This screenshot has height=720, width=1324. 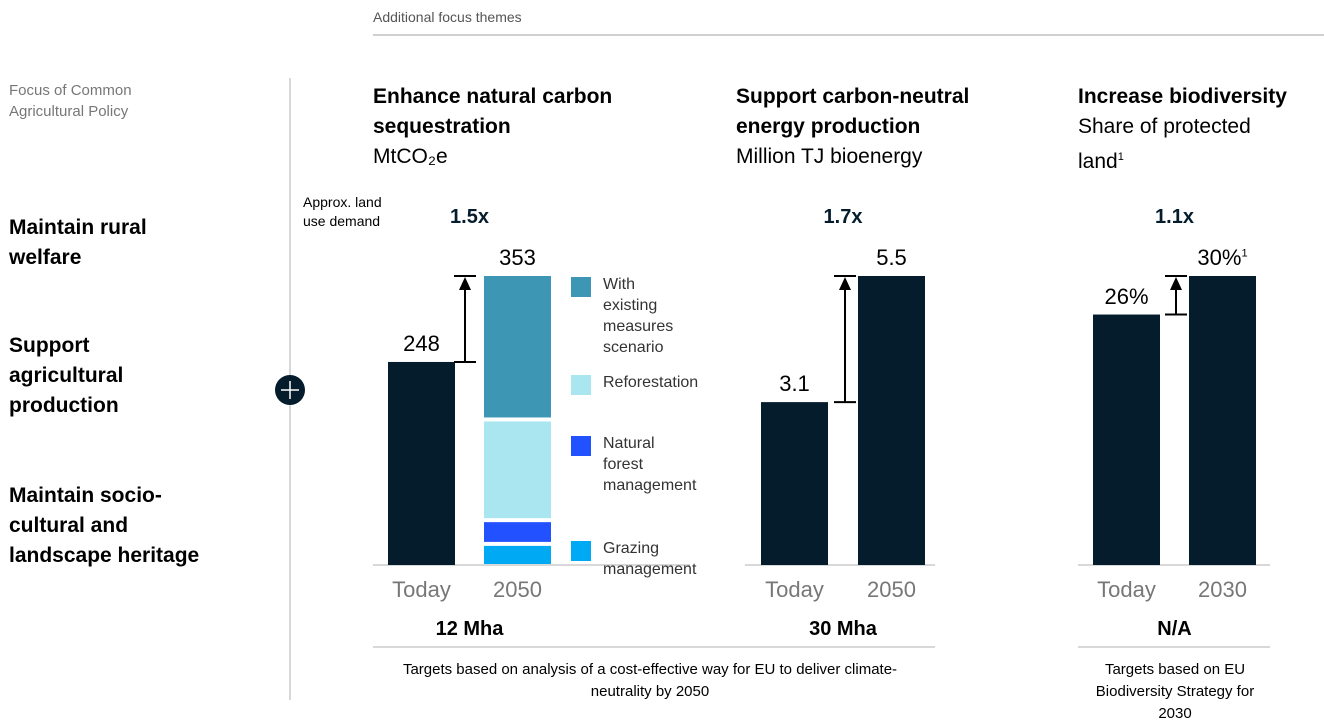 I want to click on legend-label: Natural forest management, so click(x=650, y=464).